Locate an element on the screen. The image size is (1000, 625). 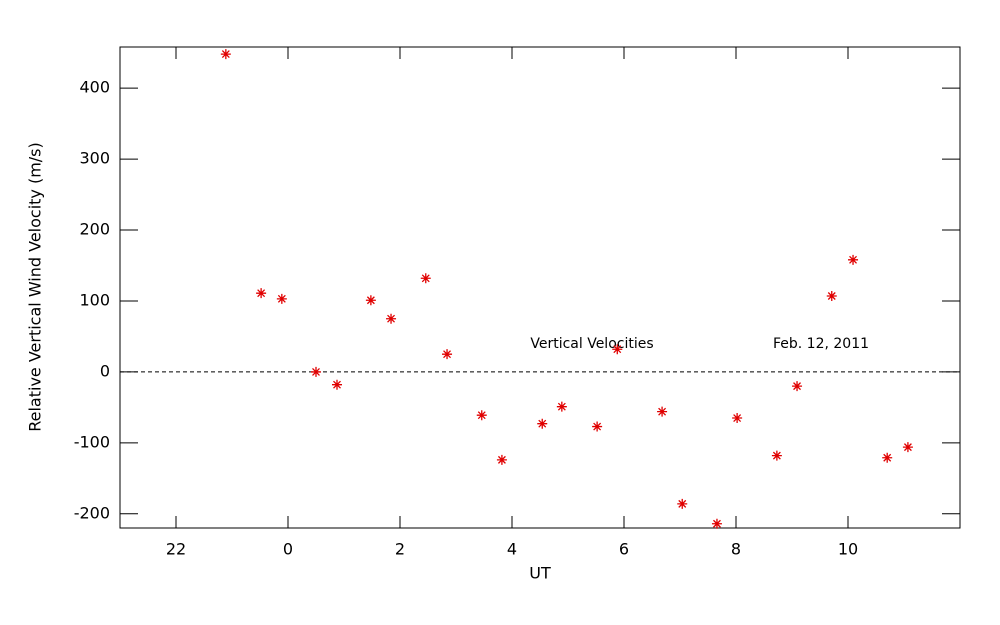
y-tick-label: 0 is located at coordinates (105, 370).